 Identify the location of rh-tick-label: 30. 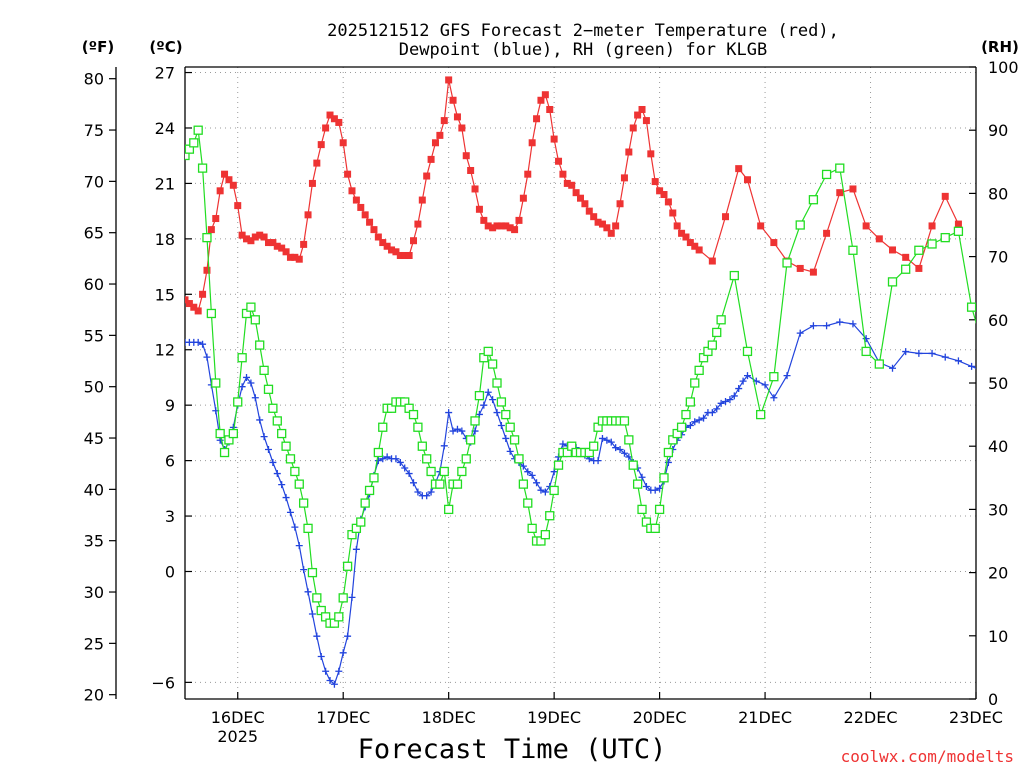
(998, 509).